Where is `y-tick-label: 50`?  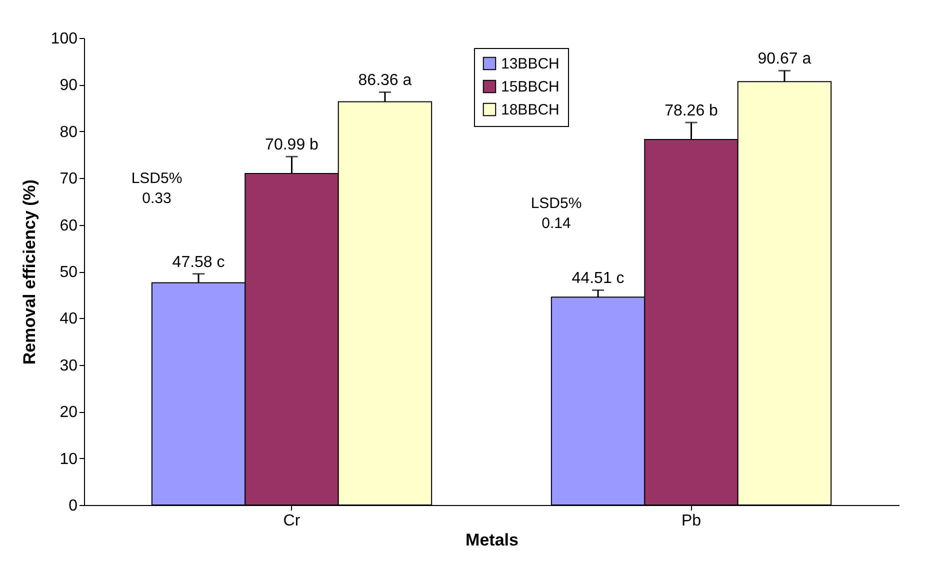 y-tick-label: 50 is located at coordinates (69, 272).